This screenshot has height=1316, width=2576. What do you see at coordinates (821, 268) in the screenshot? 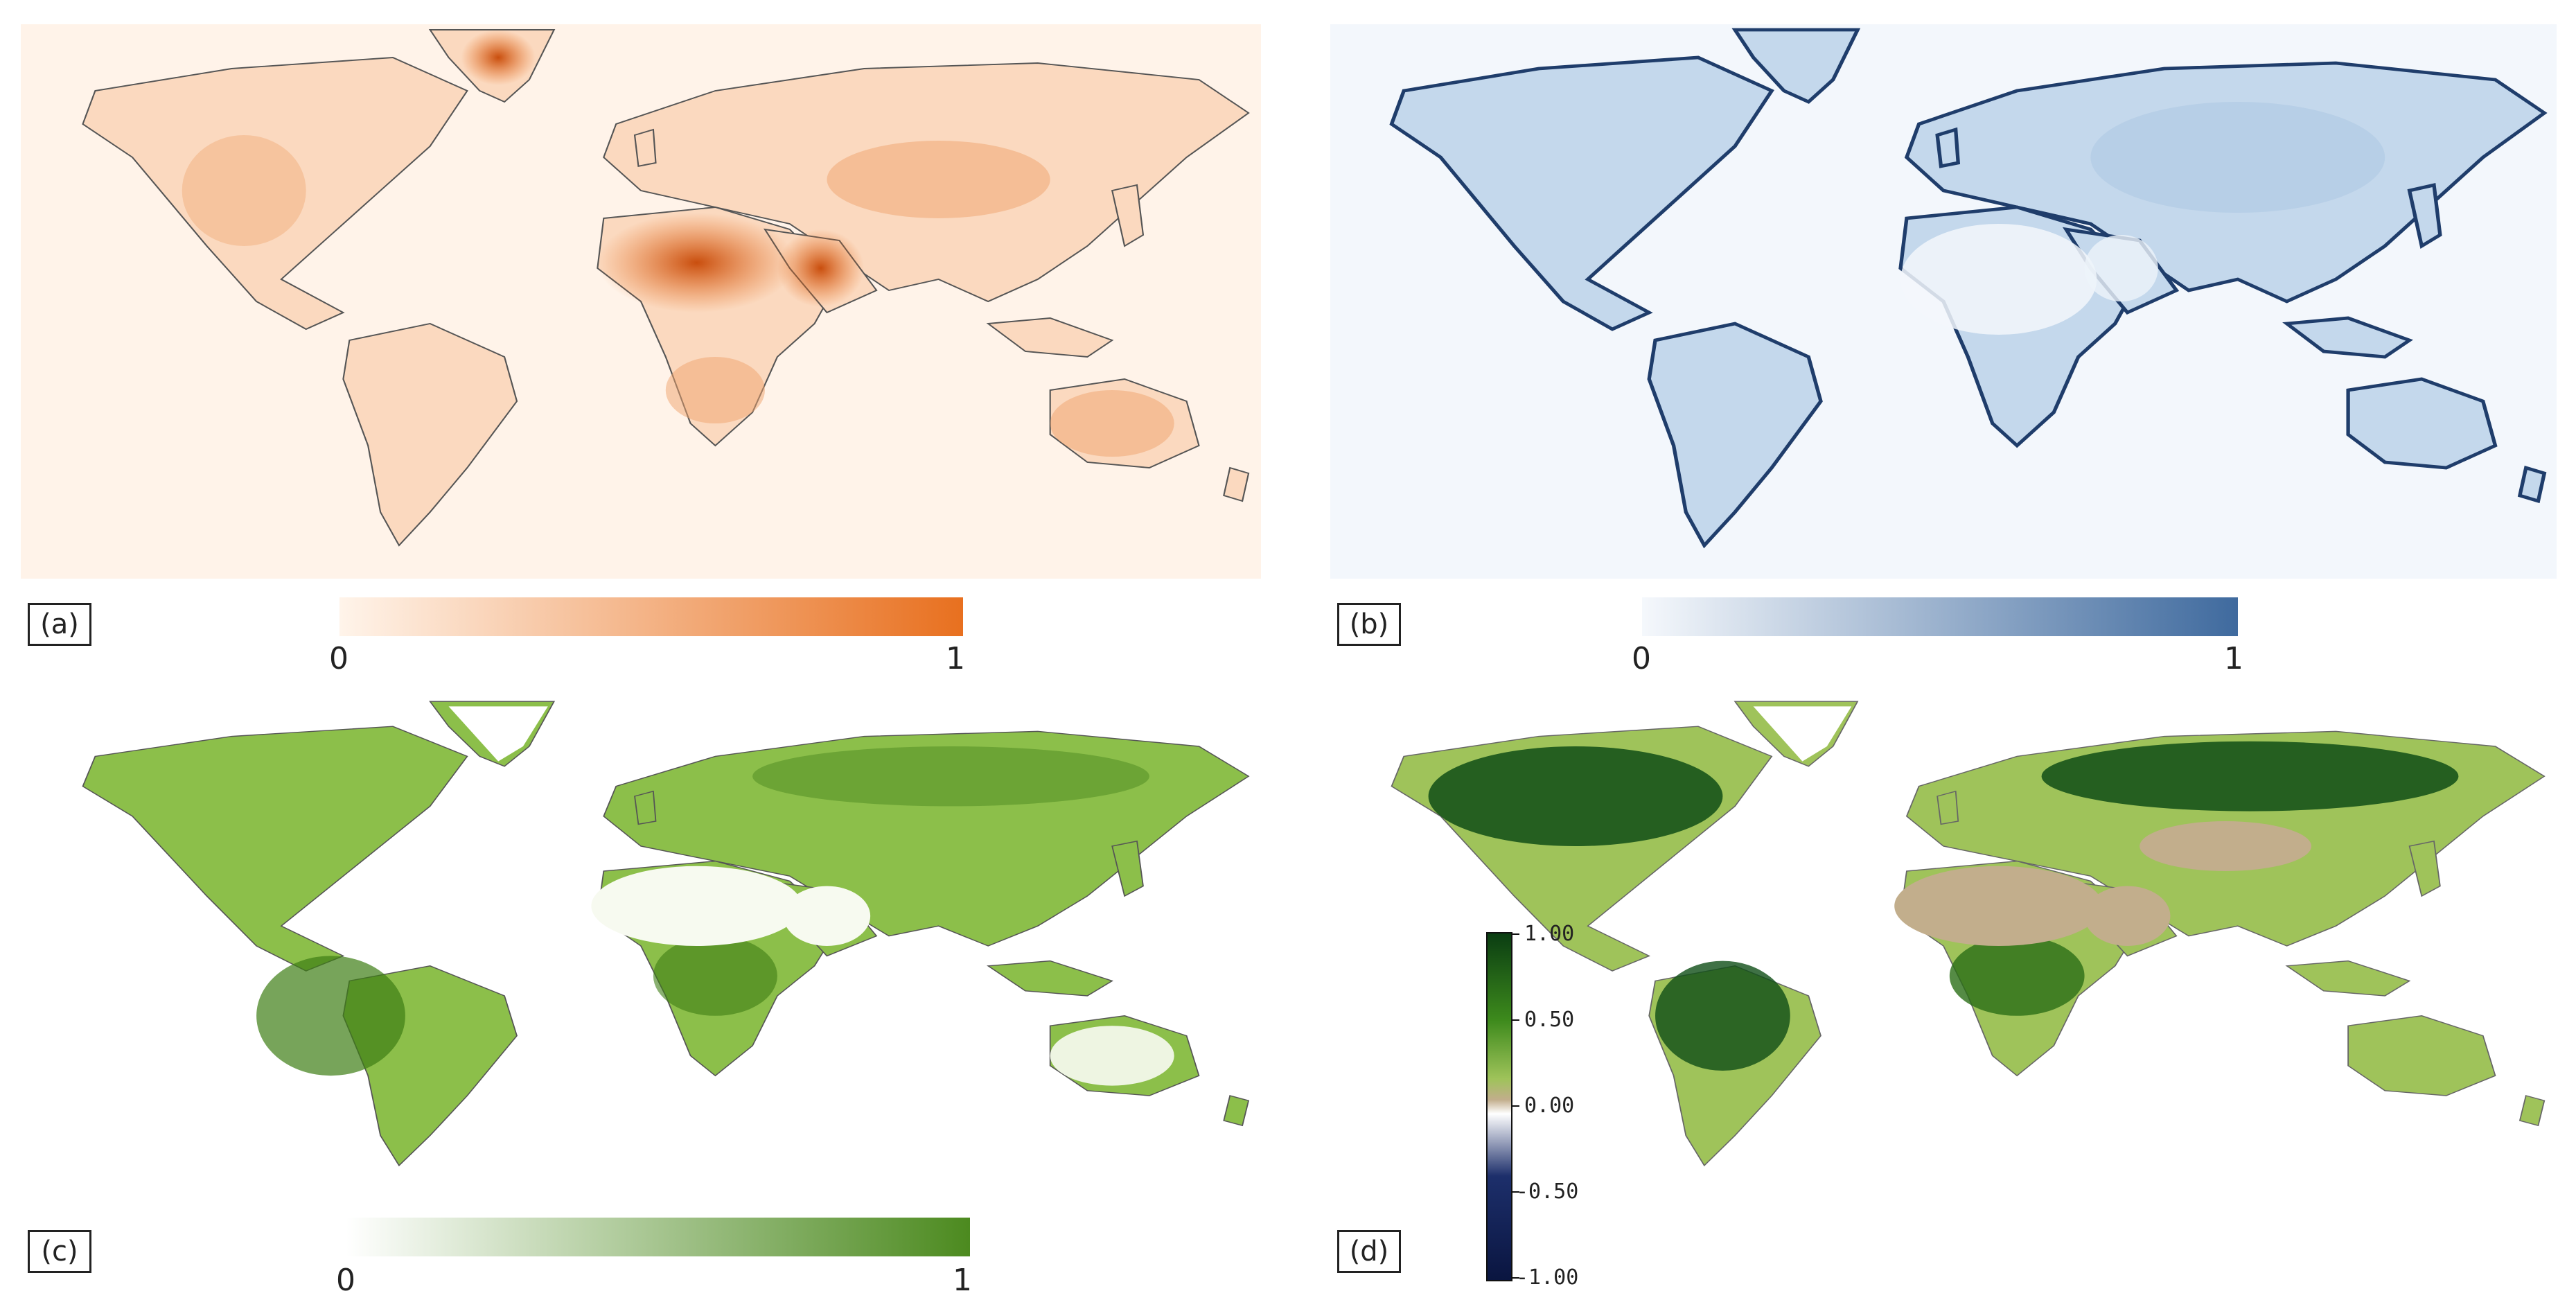
I see `arabia-hotspot` at bounding box center [821, 268].